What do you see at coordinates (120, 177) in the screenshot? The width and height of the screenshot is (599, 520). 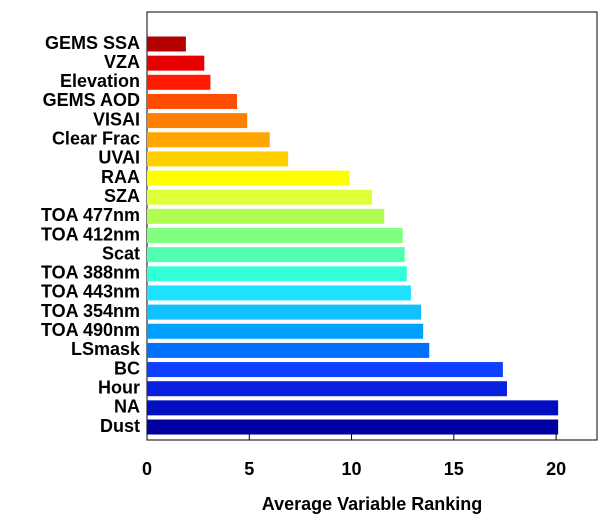 I see `y-tick-label: RAA` at bounding box center [120, 177].